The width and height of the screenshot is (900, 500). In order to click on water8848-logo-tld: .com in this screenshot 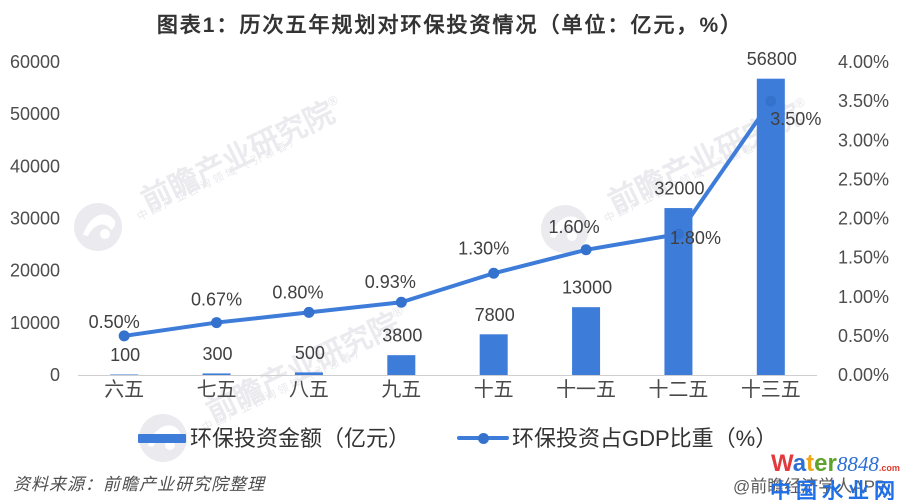, I will do `click(889, 468)`.